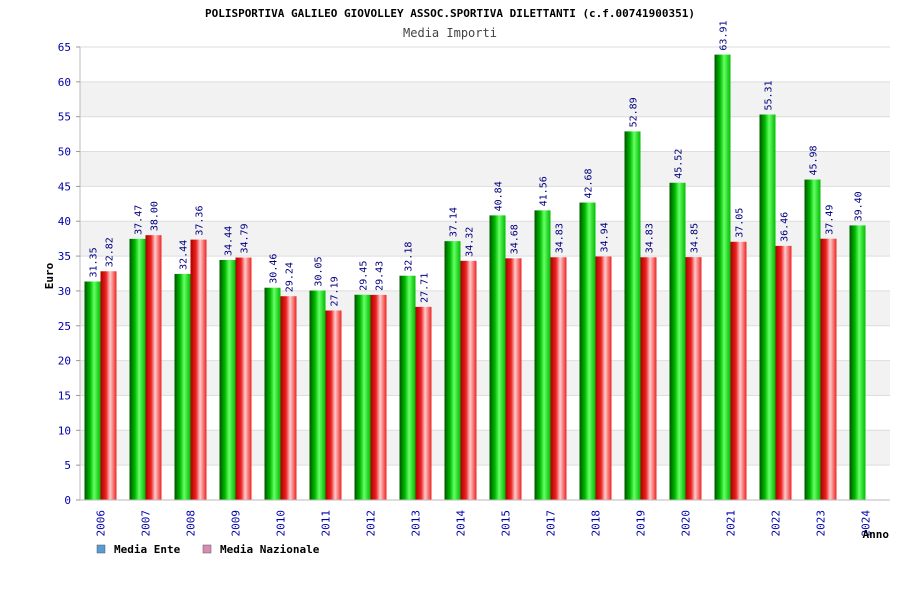 This screenshot has width=900, height=605. Describe the element at coordinates (94, 262) in the screenshot. I see `data-label: 31.35` at that location.